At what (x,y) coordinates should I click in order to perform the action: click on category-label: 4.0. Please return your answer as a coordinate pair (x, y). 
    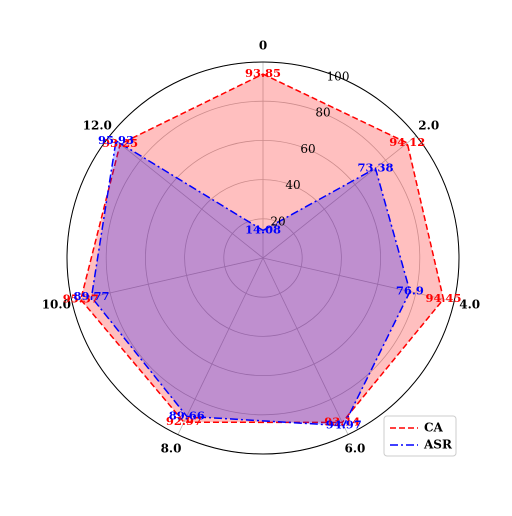
    Looking at the image, I should click on (469, 305).